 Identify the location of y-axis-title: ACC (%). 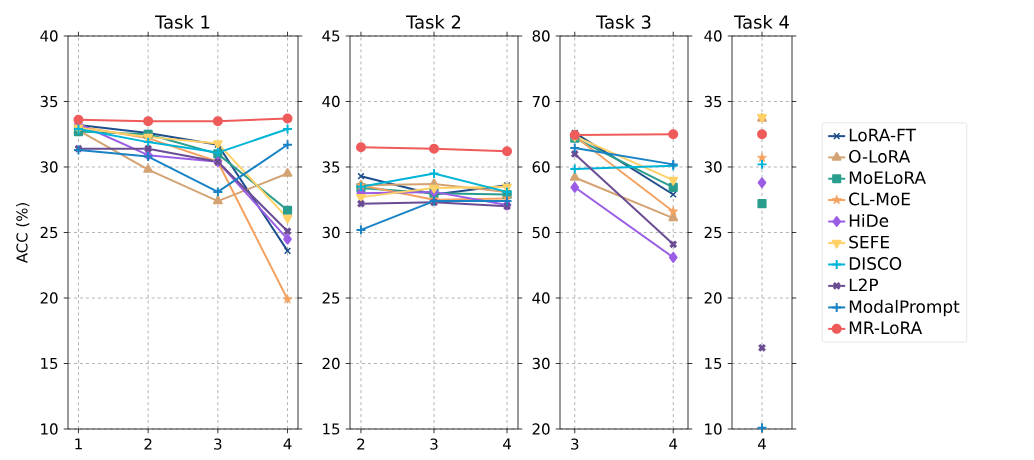
(23, 233).